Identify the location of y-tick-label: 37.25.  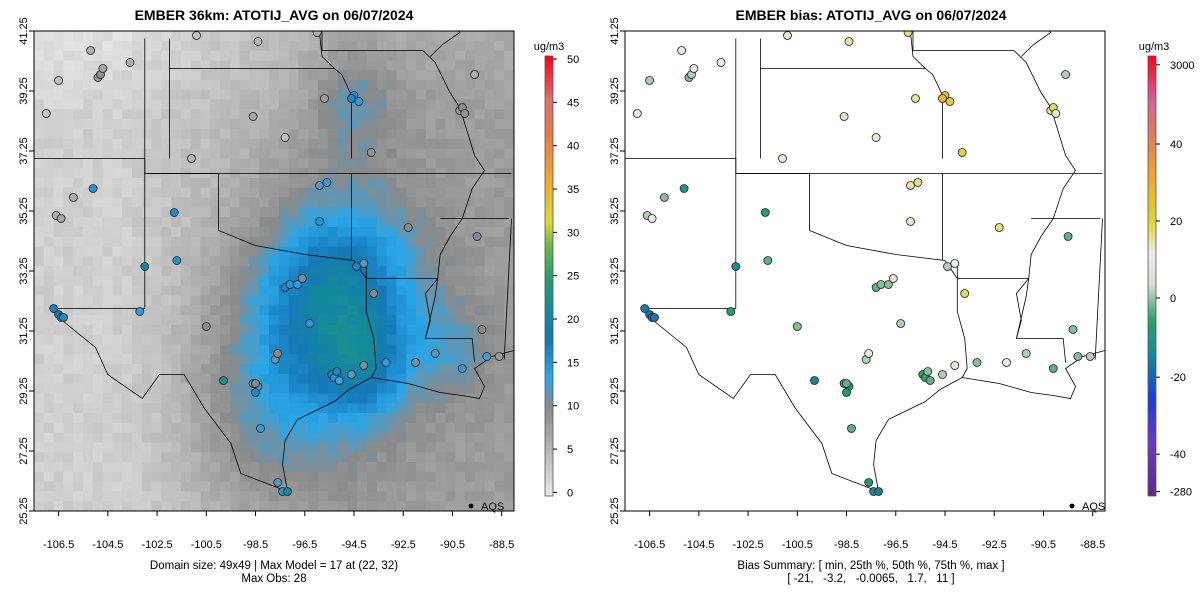
(24, 151).